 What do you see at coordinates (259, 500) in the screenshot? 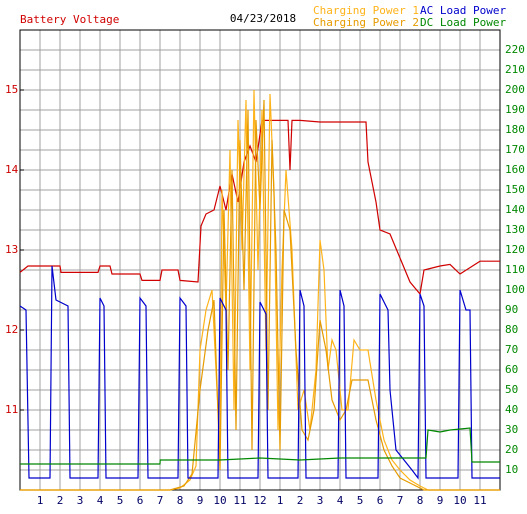
I see `x-tick-label: 12` at bounding box center [259, 500].